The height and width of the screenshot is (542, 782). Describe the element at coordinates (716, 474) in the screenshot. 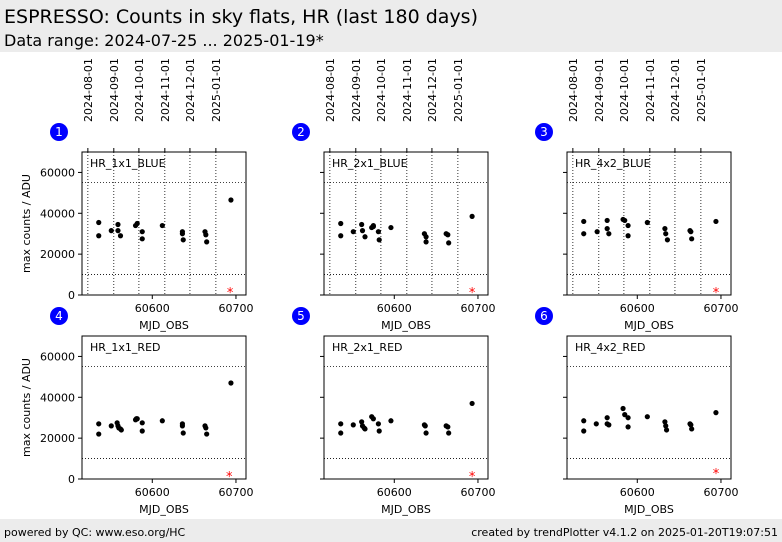

I see `panel6-outlier-marker: *` at that location.